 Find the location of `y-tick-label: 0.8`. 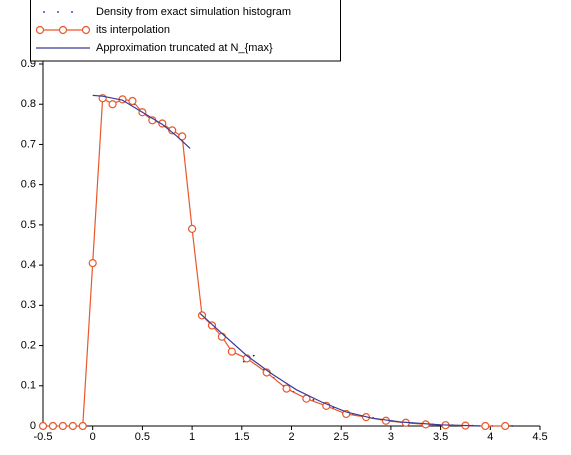

y-tick-label: 0.8 is located at coordinates (28, 104).